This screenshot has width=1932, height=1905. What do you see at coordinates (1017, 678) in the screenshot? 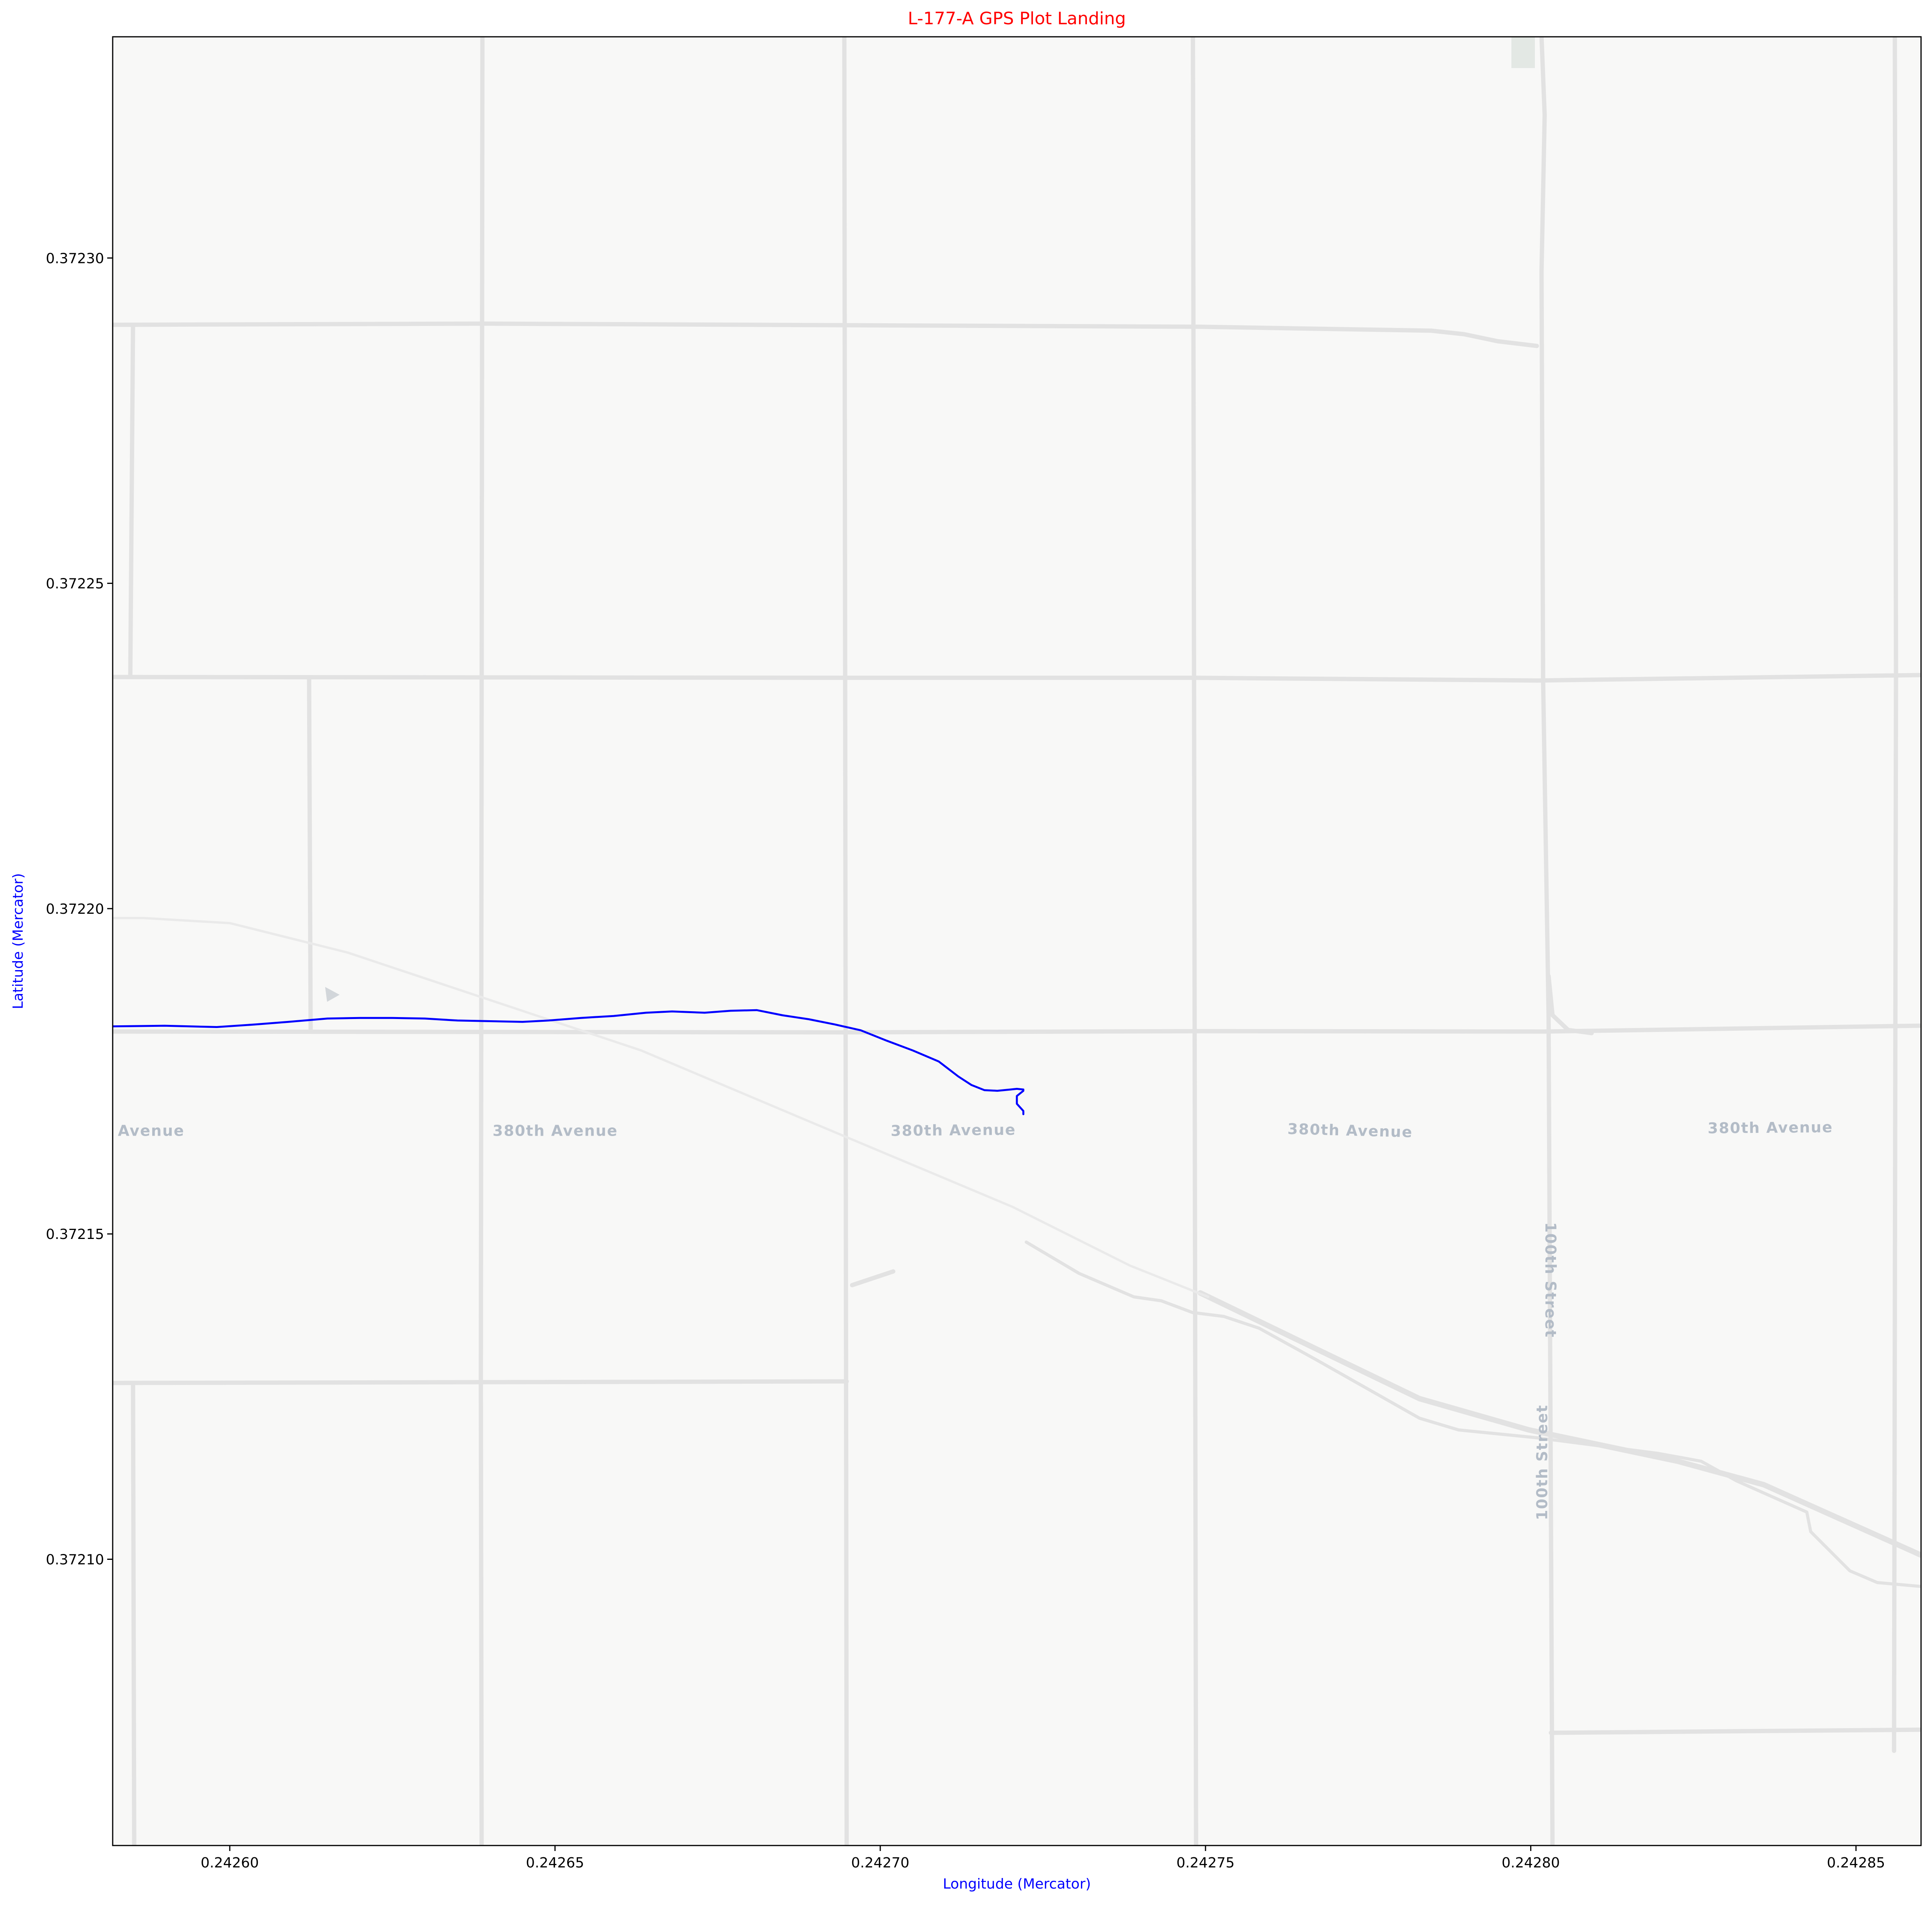
I see `road-380th-avenue` at bounding box center [1017, 678].